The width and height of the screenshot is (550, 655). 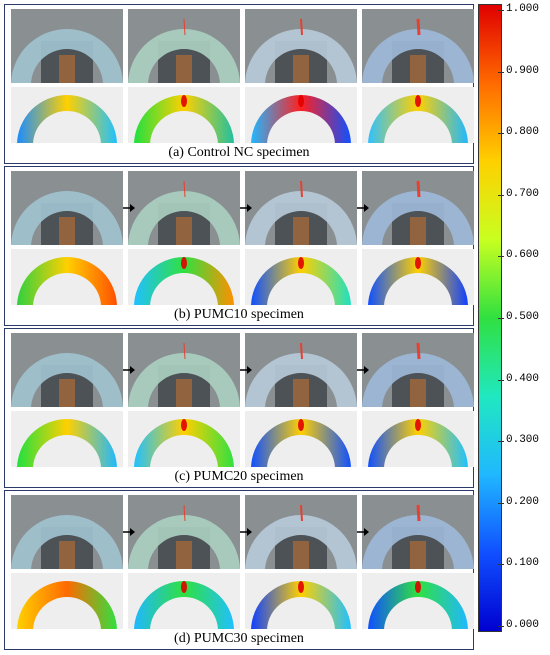 I want to click on colorbar-tick-label: 0.900, so click(x=523, y=70).